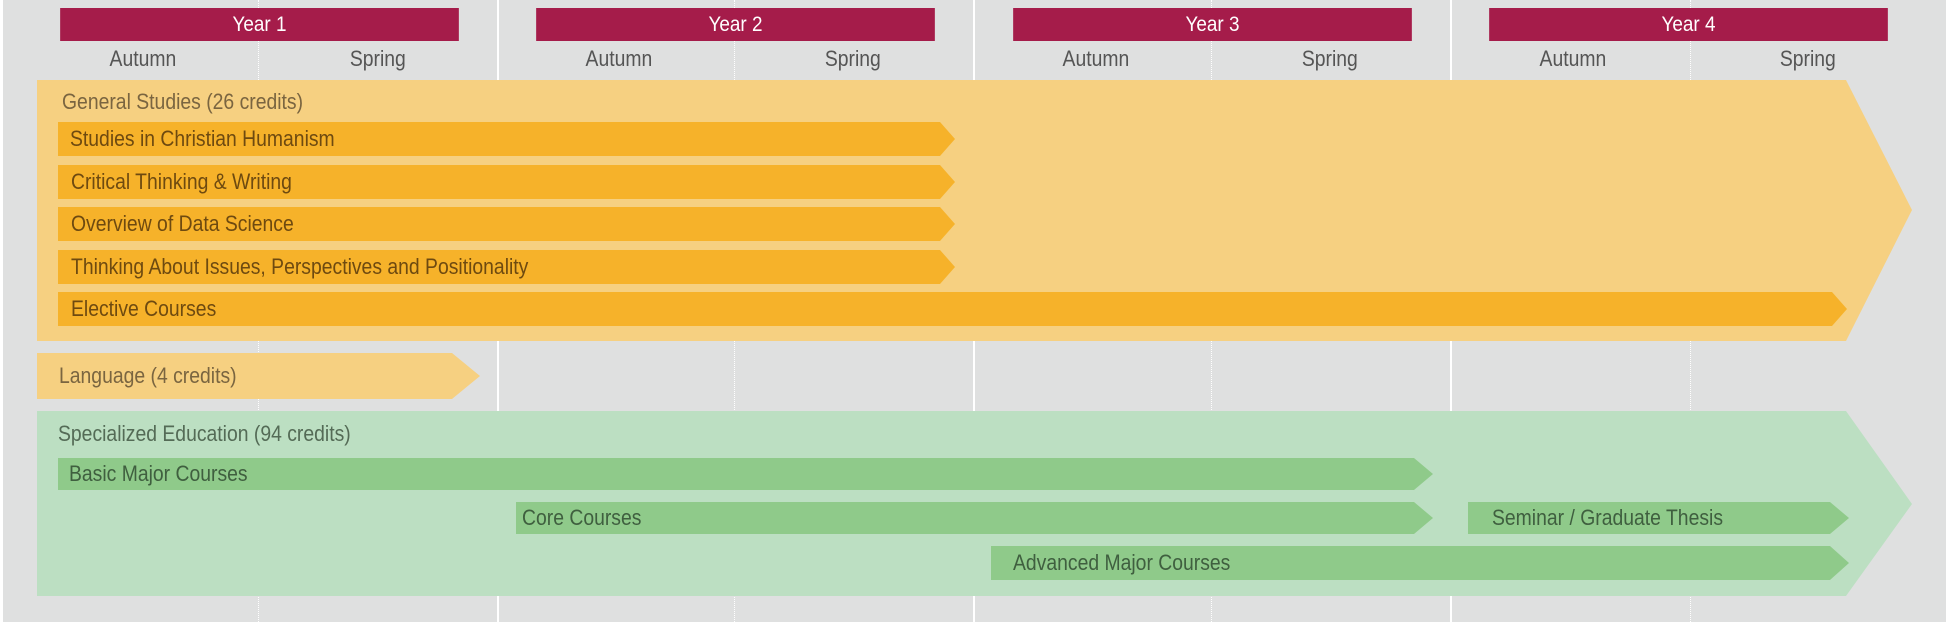  I want to click on course-label-core: Core Courses, so click(582, 517).